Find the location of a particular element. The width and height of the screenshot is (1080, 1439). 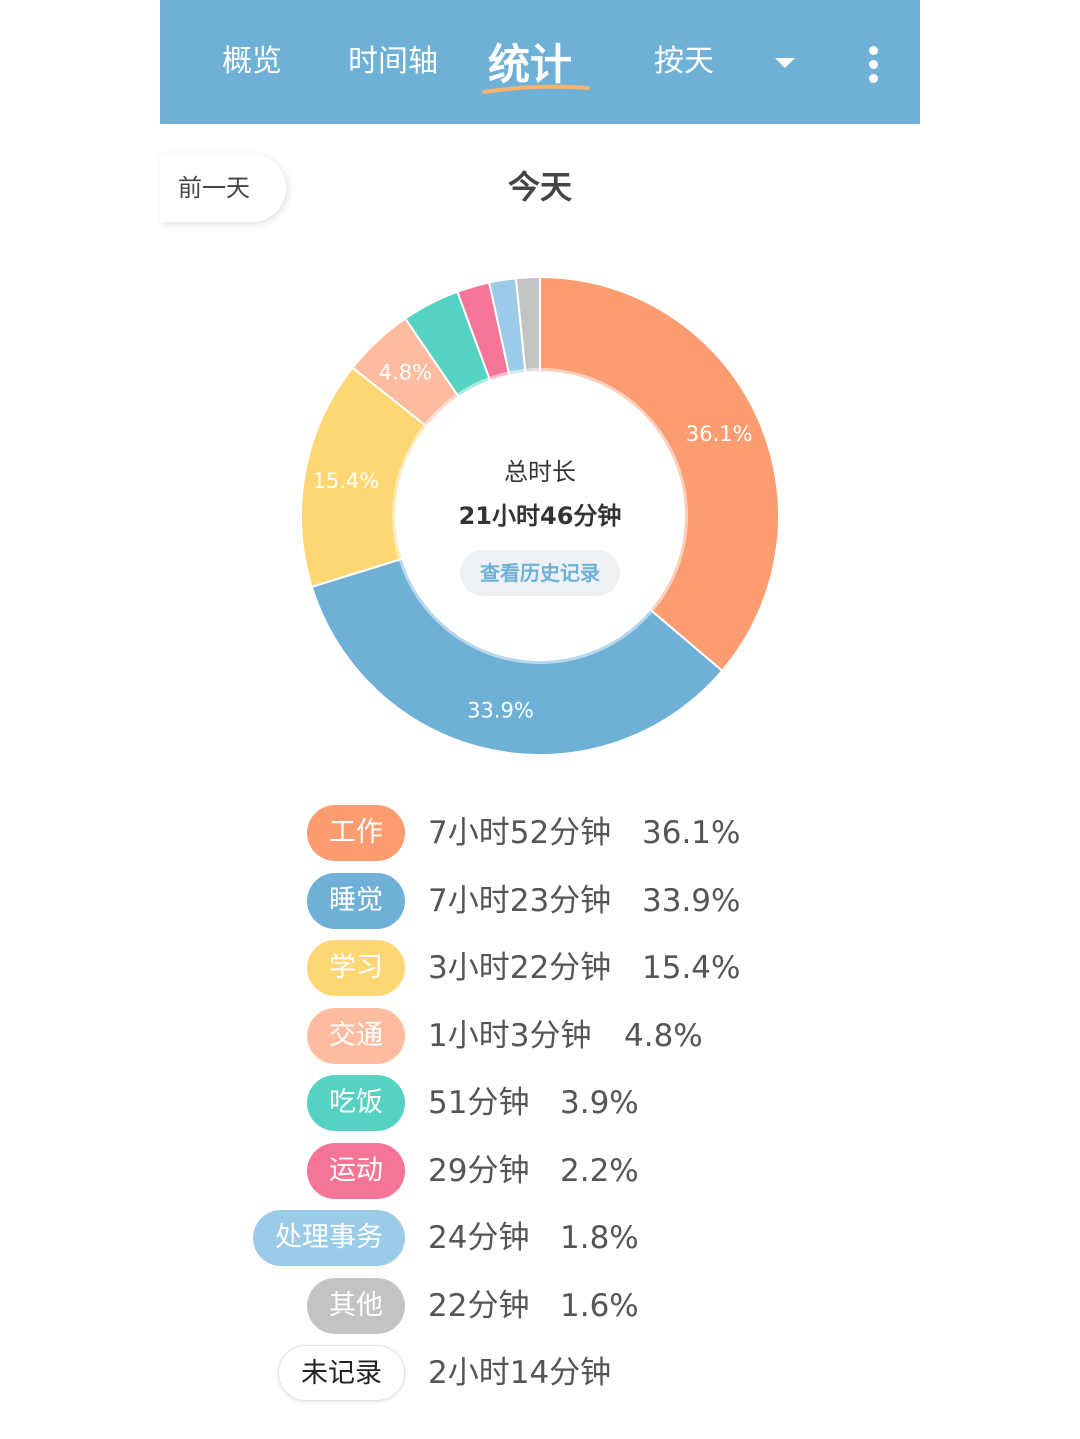

total-duration-label: 总时长 is located at coordinates (540, 472).